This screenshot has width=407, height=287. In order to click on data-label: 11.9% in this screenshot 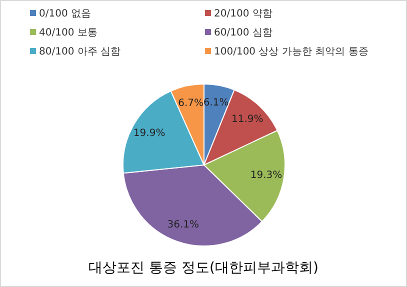, I will do `click(248, 119)`.